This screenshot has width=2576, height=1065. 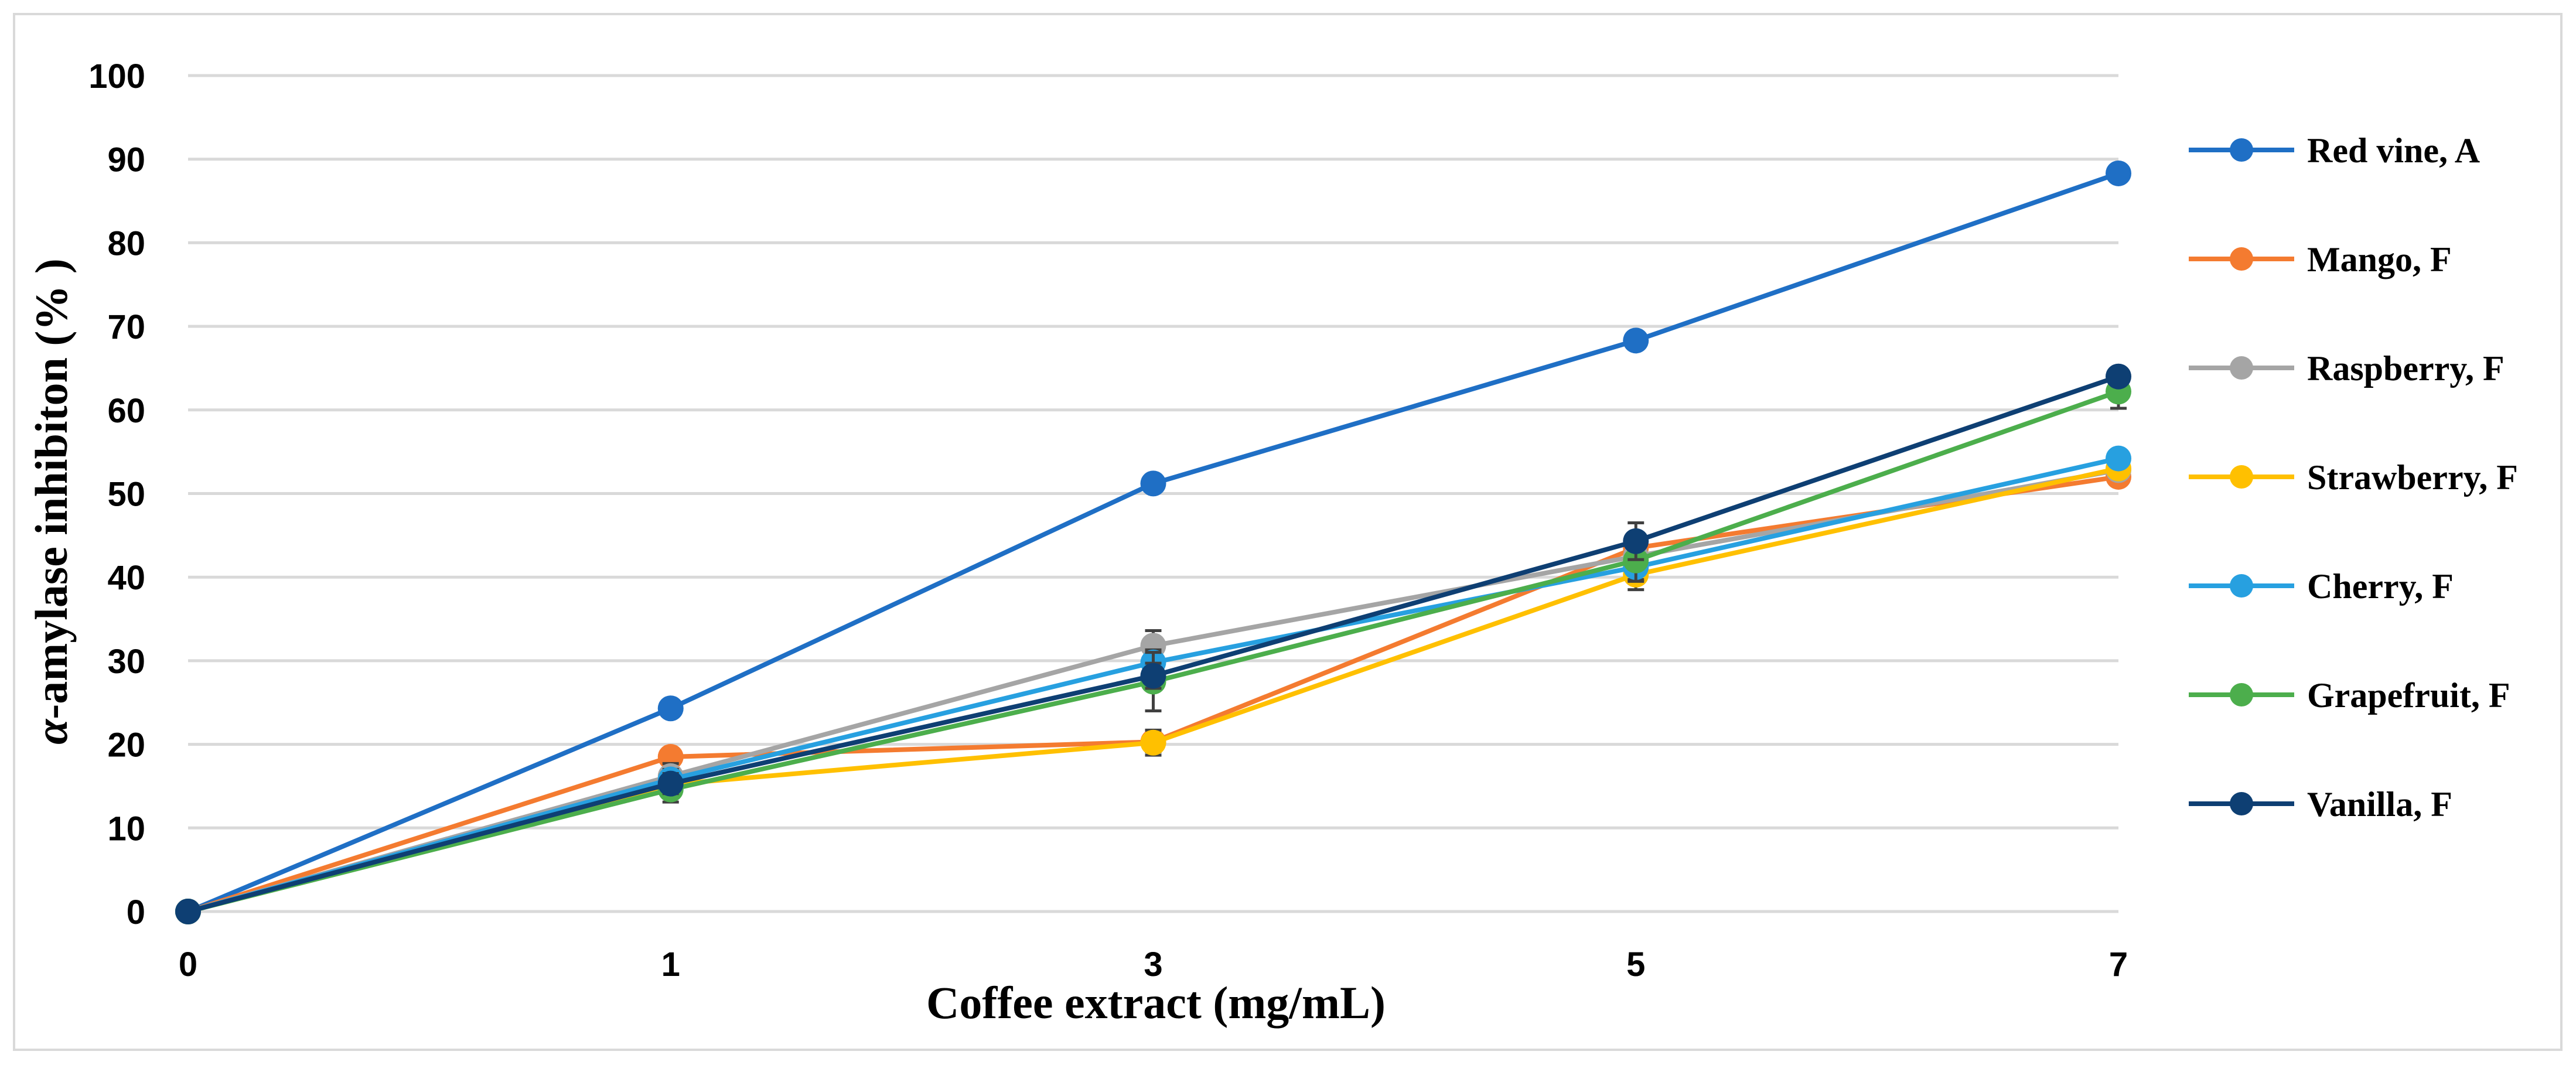 What do you see at coordinates (126, 495) in the screenshot?
I see `y-tick-label: 50` at bounding box center [126, 495].